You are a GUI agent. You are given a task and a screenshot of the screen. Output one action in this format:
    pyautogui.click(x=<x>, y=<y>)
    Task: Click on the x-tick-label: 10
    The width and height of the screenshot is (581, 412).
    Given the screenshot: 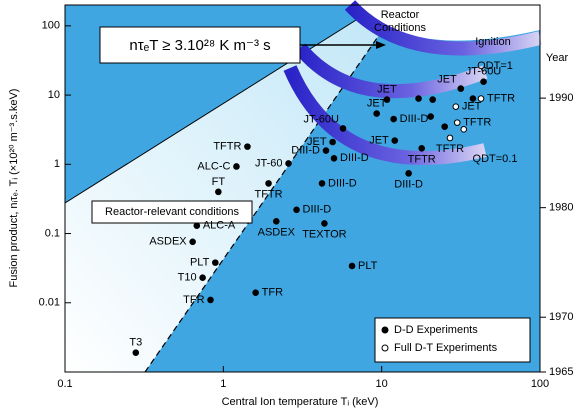 What is the action you would take?
    pyautogui.click(x=382, y=384)
    